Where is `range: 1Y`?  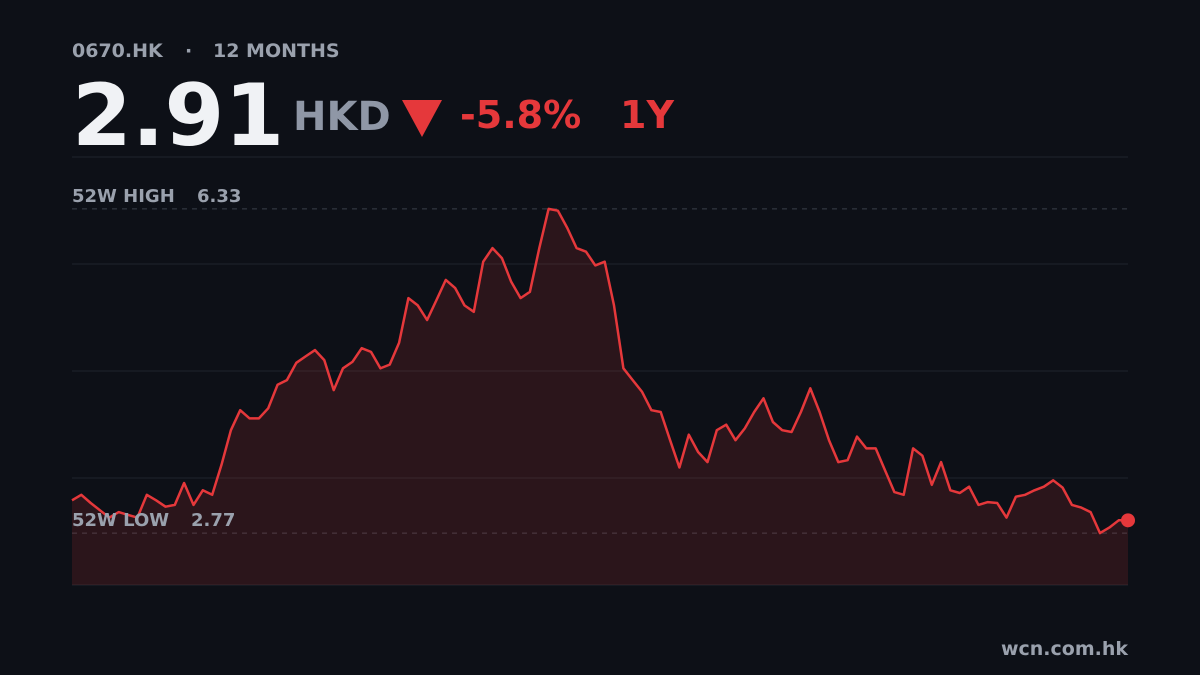
range: 1Y is located at coordinates (647, 115).